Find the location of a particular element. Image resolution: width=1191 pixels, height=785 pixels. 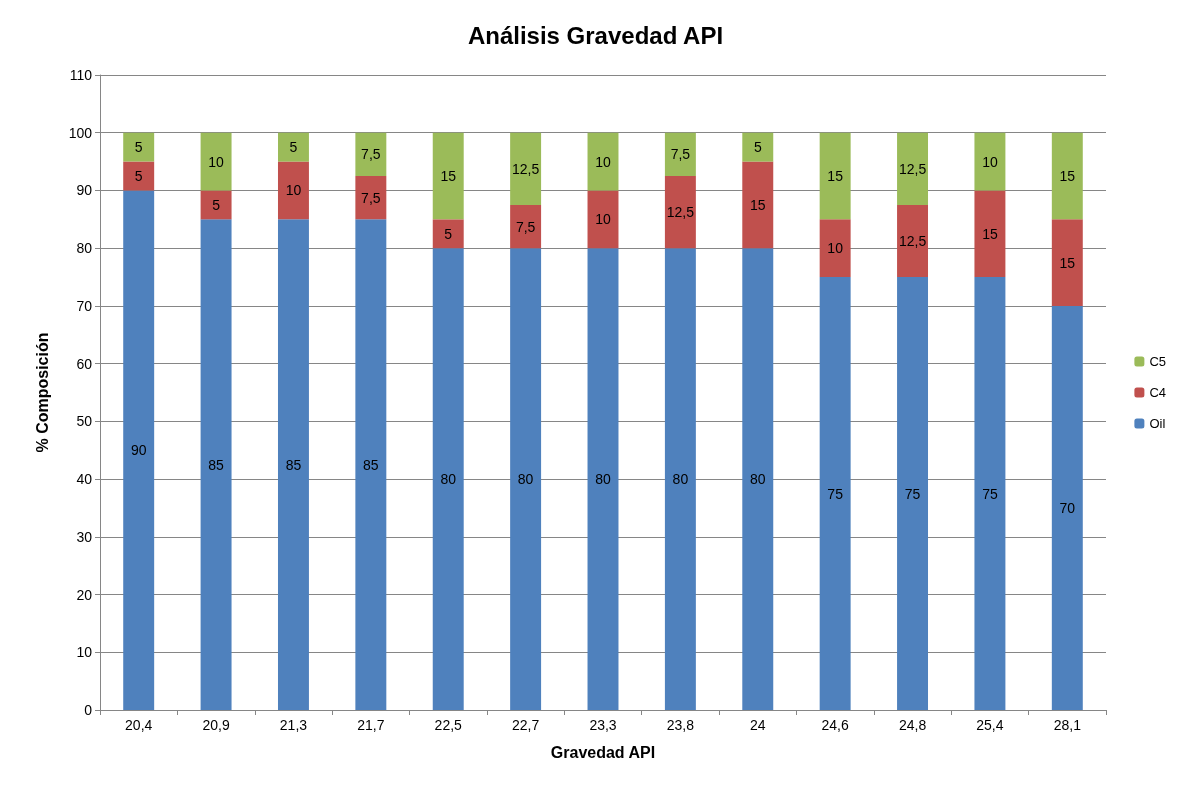

x-tick-label: 25,4 is located at coordinates (990, 725).